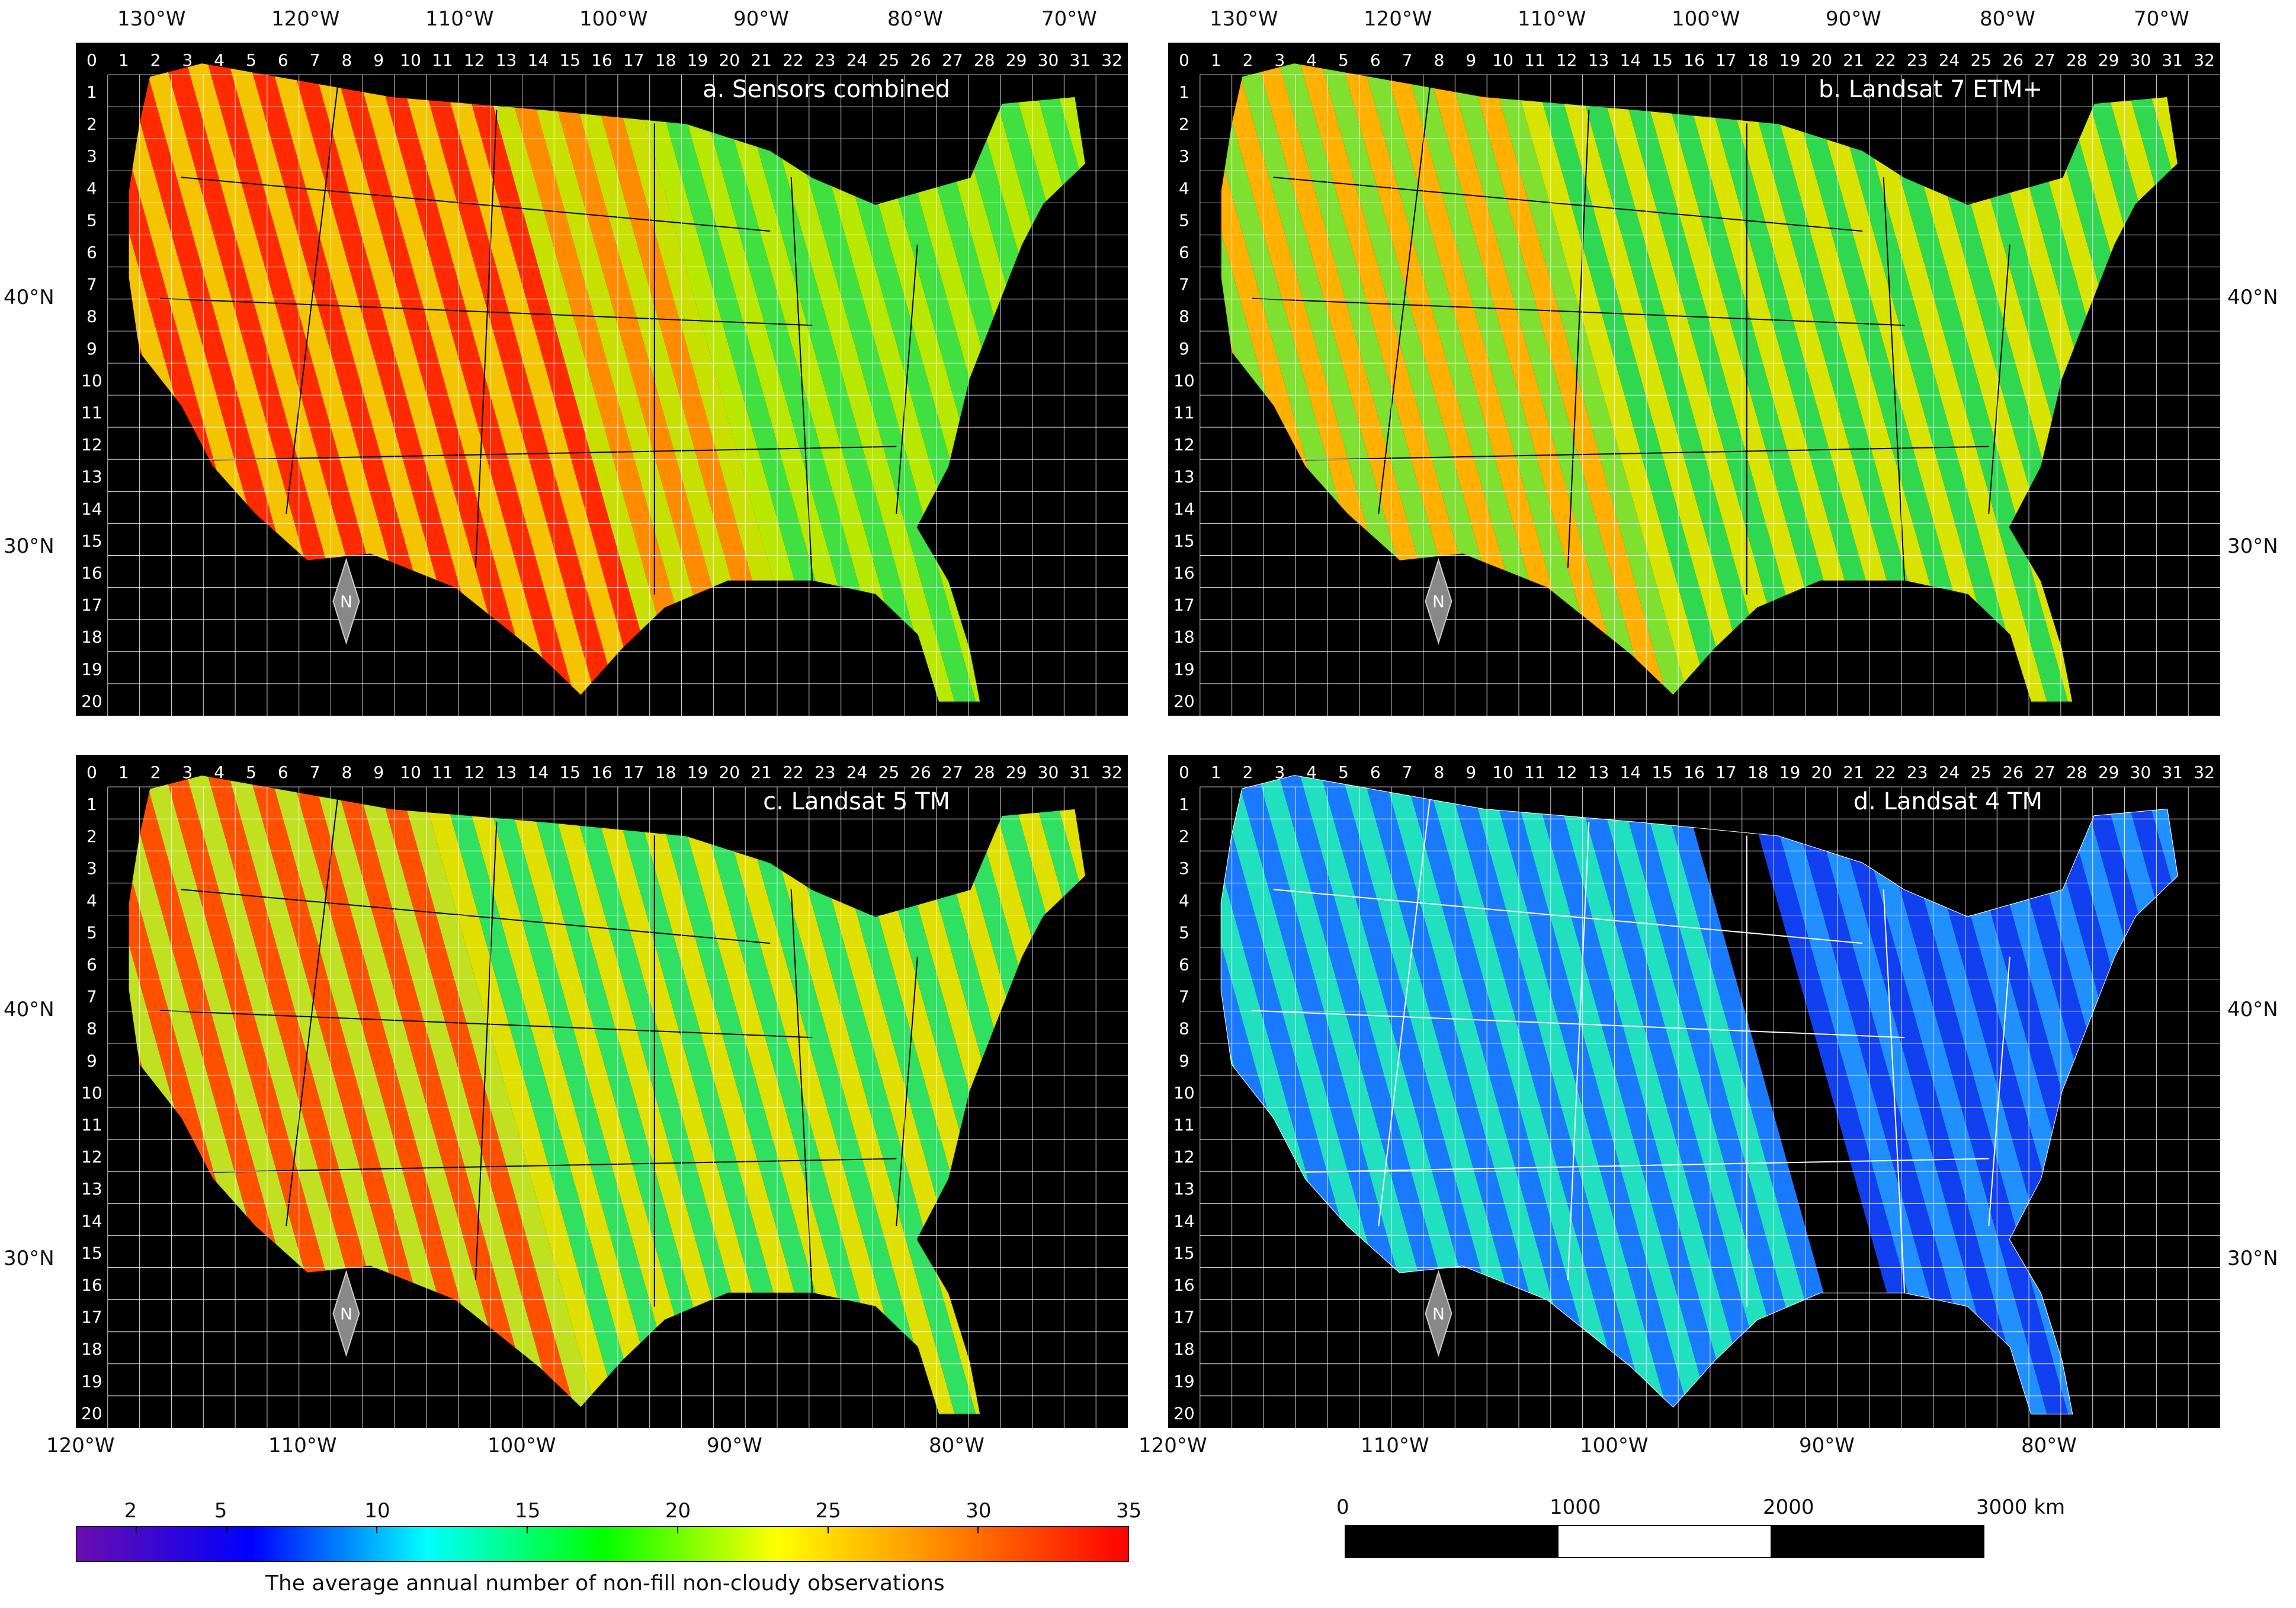 Image resolution: width=2296 pixels, height=1608 pixels. Describe the element at coordinates (123, 60) in the screenshot. I see `grid-column-label: 1` at that location.